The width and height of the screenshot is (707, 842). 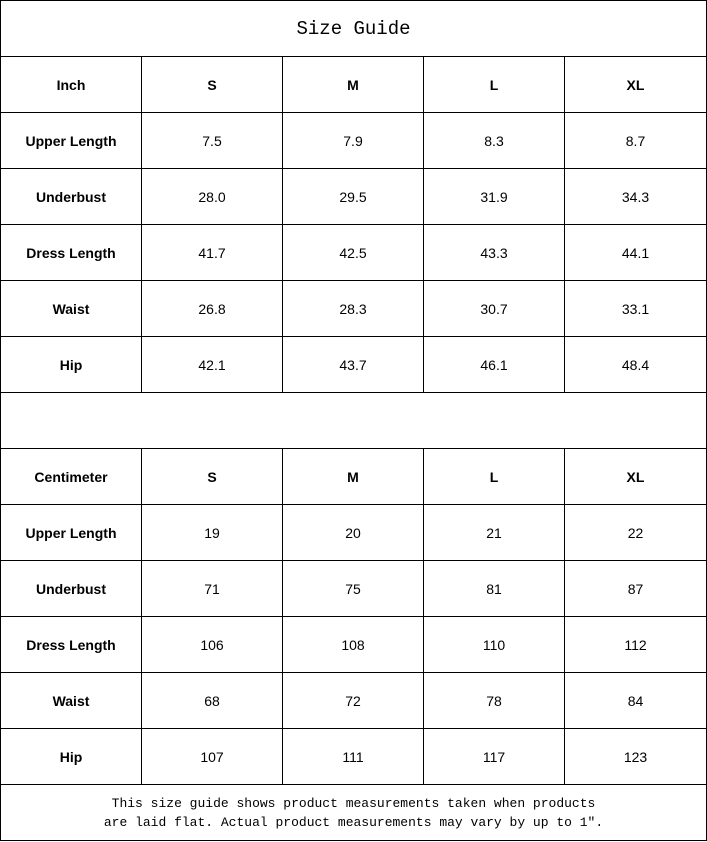 I want to click on table-cell: 33.1, so click(x=635, y=308).